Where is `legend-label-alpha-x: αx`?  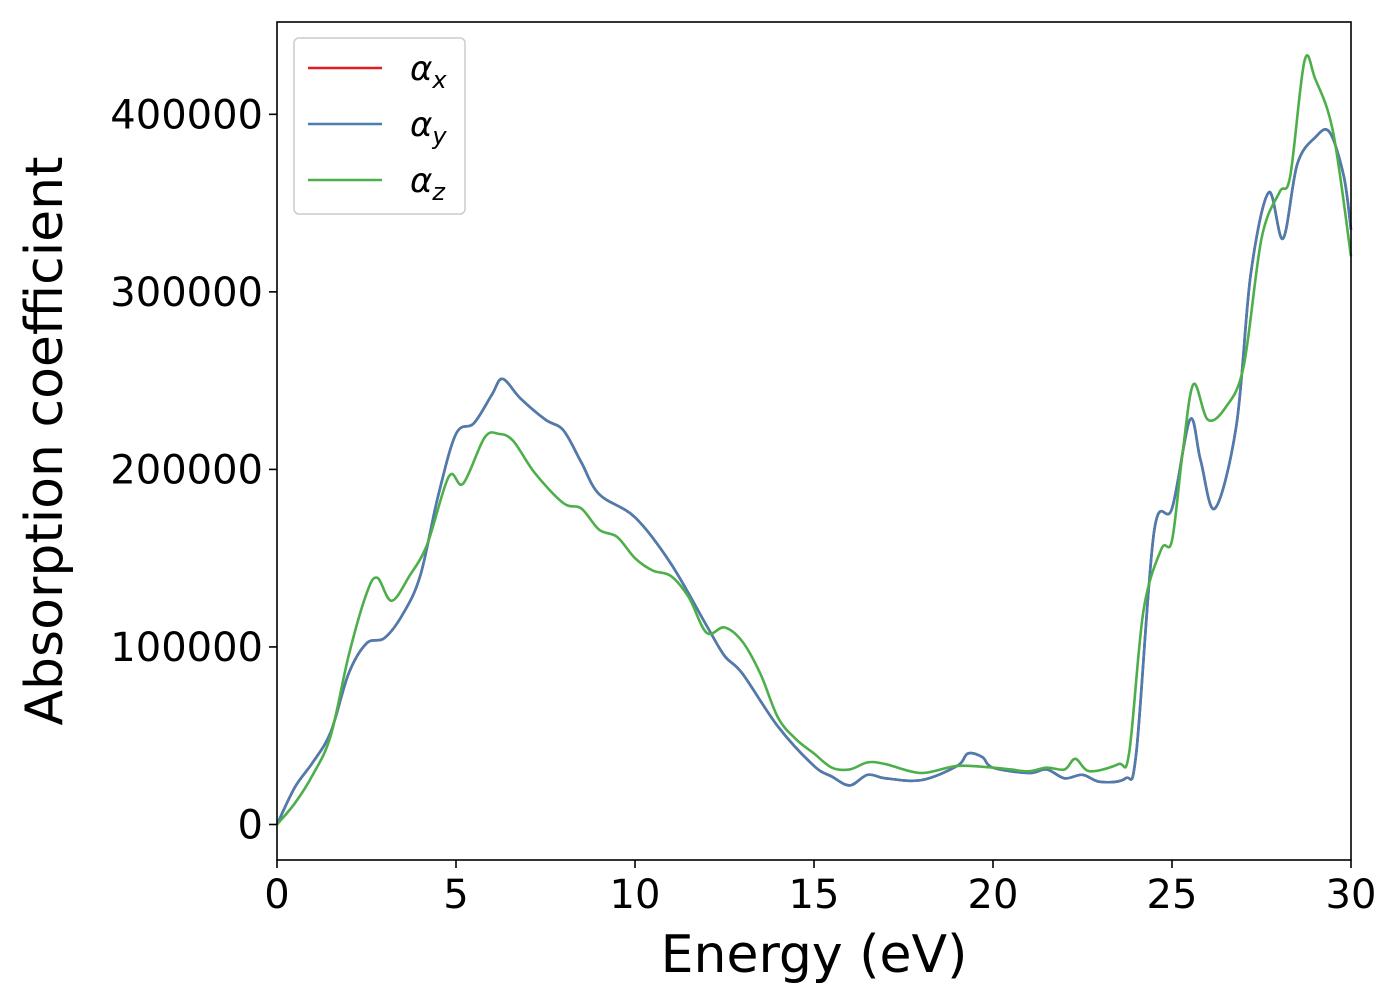 legend-label-alpha-x: αx is located at coordinates (428, 71).